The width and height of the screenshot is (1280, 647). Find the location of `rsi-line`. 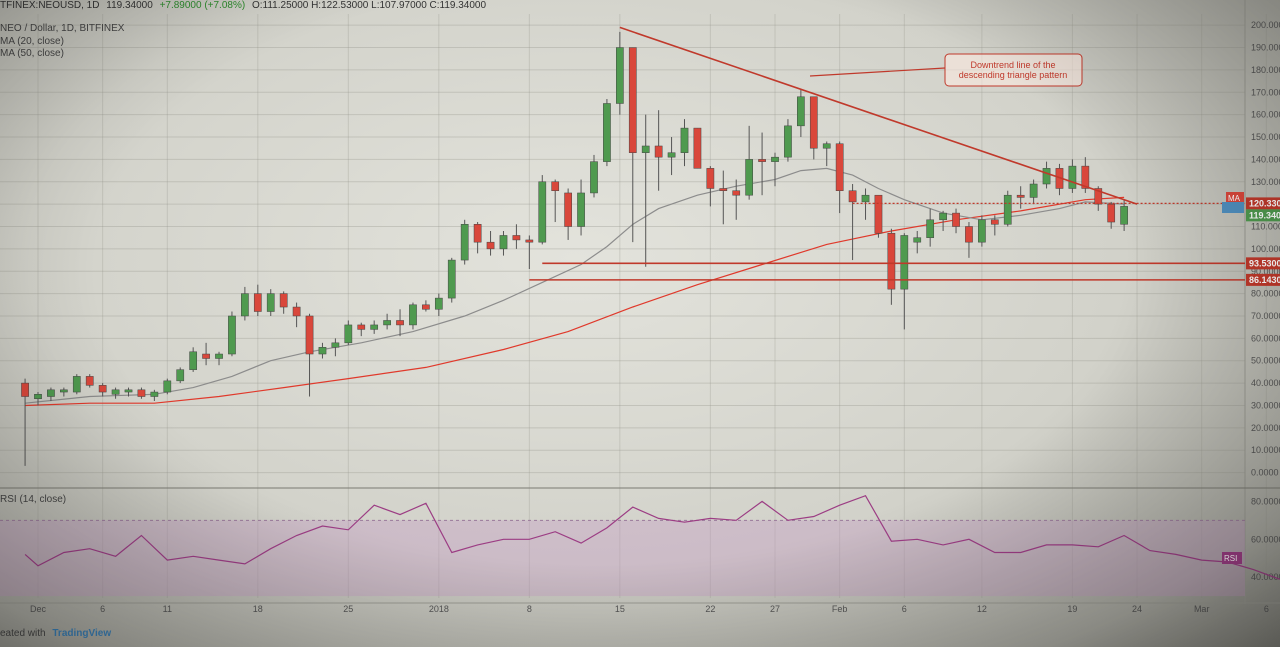

rsi-line is located at coordinates (652, 537).